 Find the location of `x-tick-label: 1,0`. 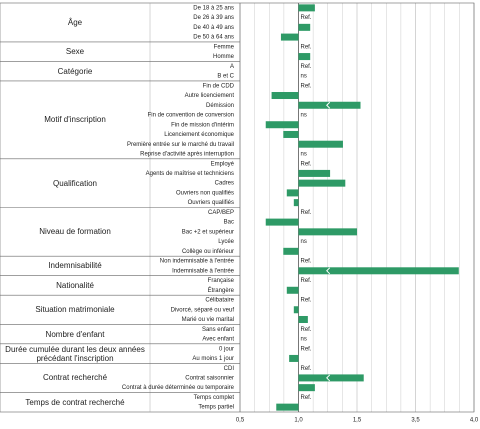

x-tick-label: 1,0 is located at coordinates (298, 421).